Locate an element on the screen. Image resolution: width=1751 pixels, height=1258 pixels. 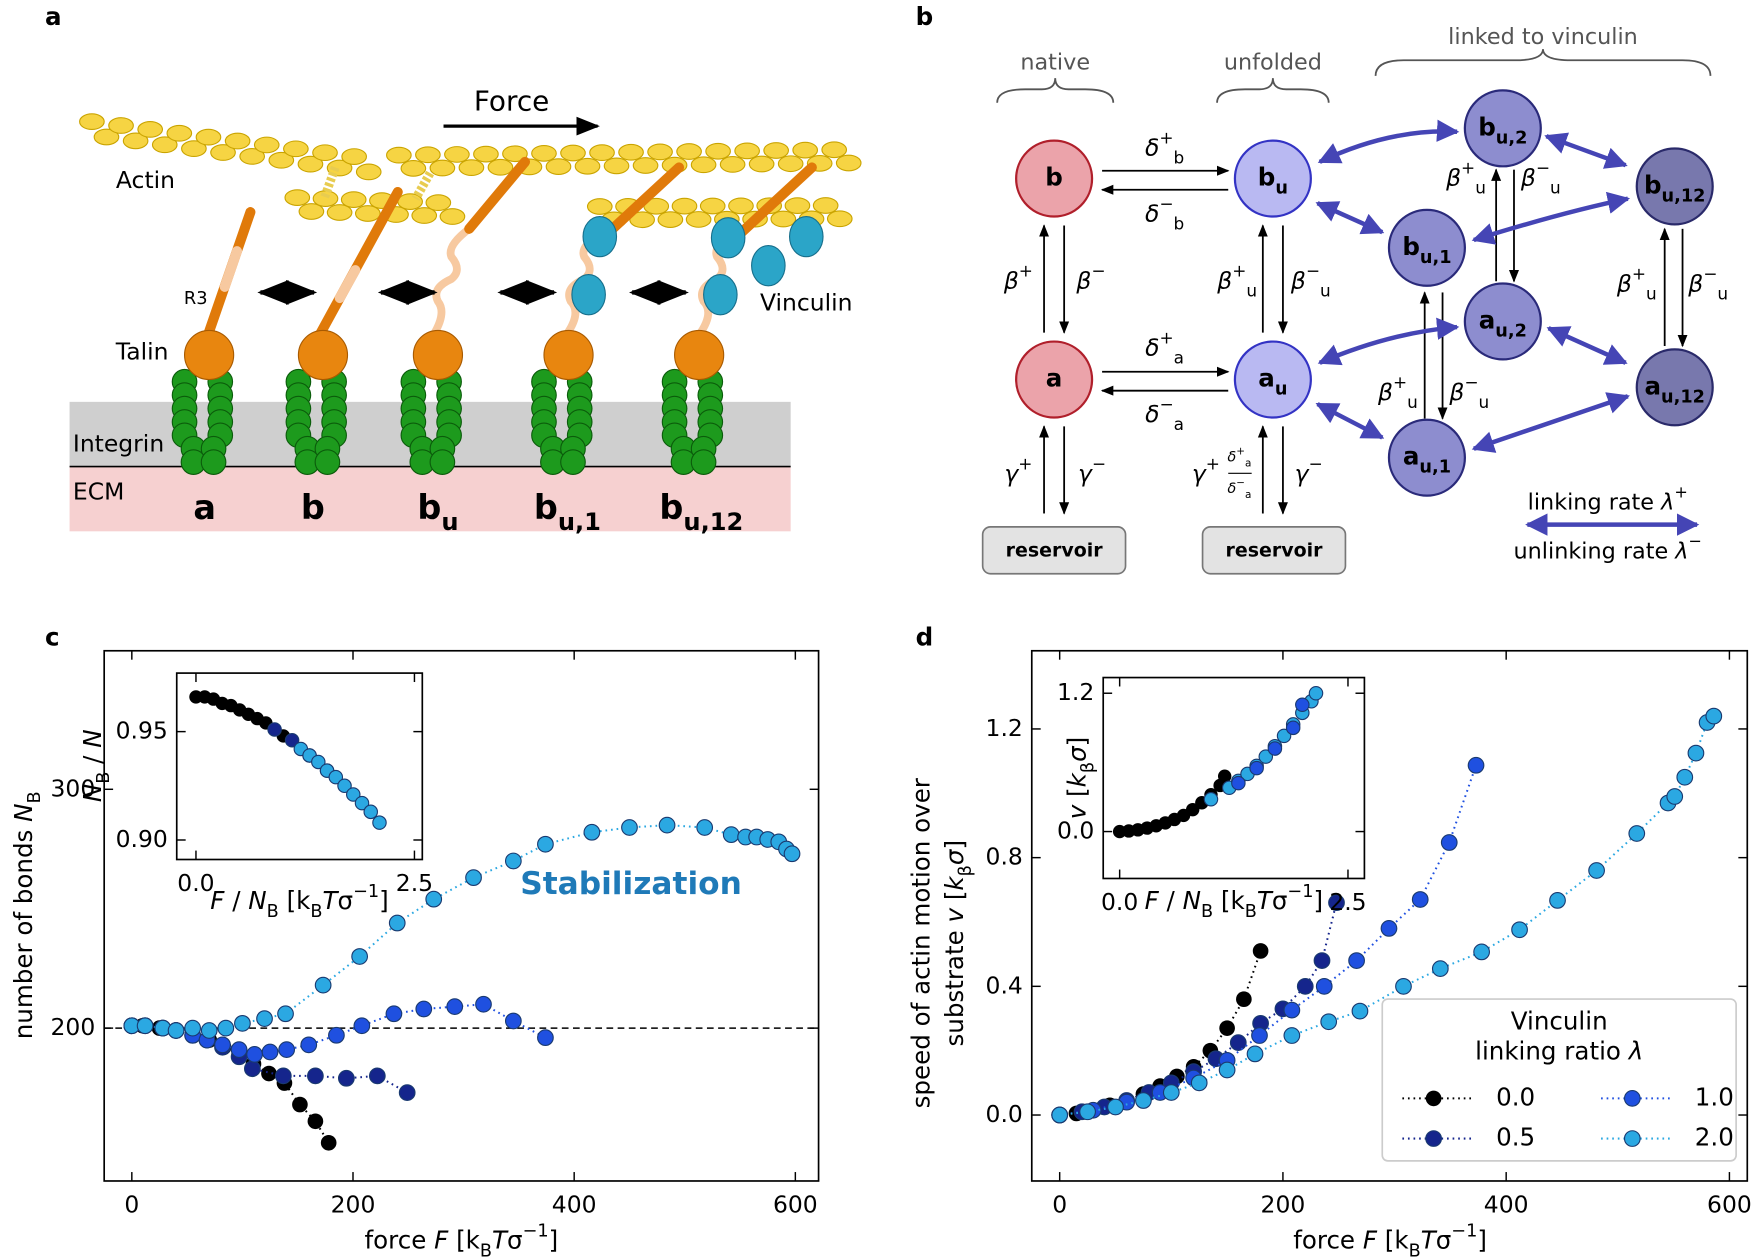
series-line is located at coordinates (338, 1029).